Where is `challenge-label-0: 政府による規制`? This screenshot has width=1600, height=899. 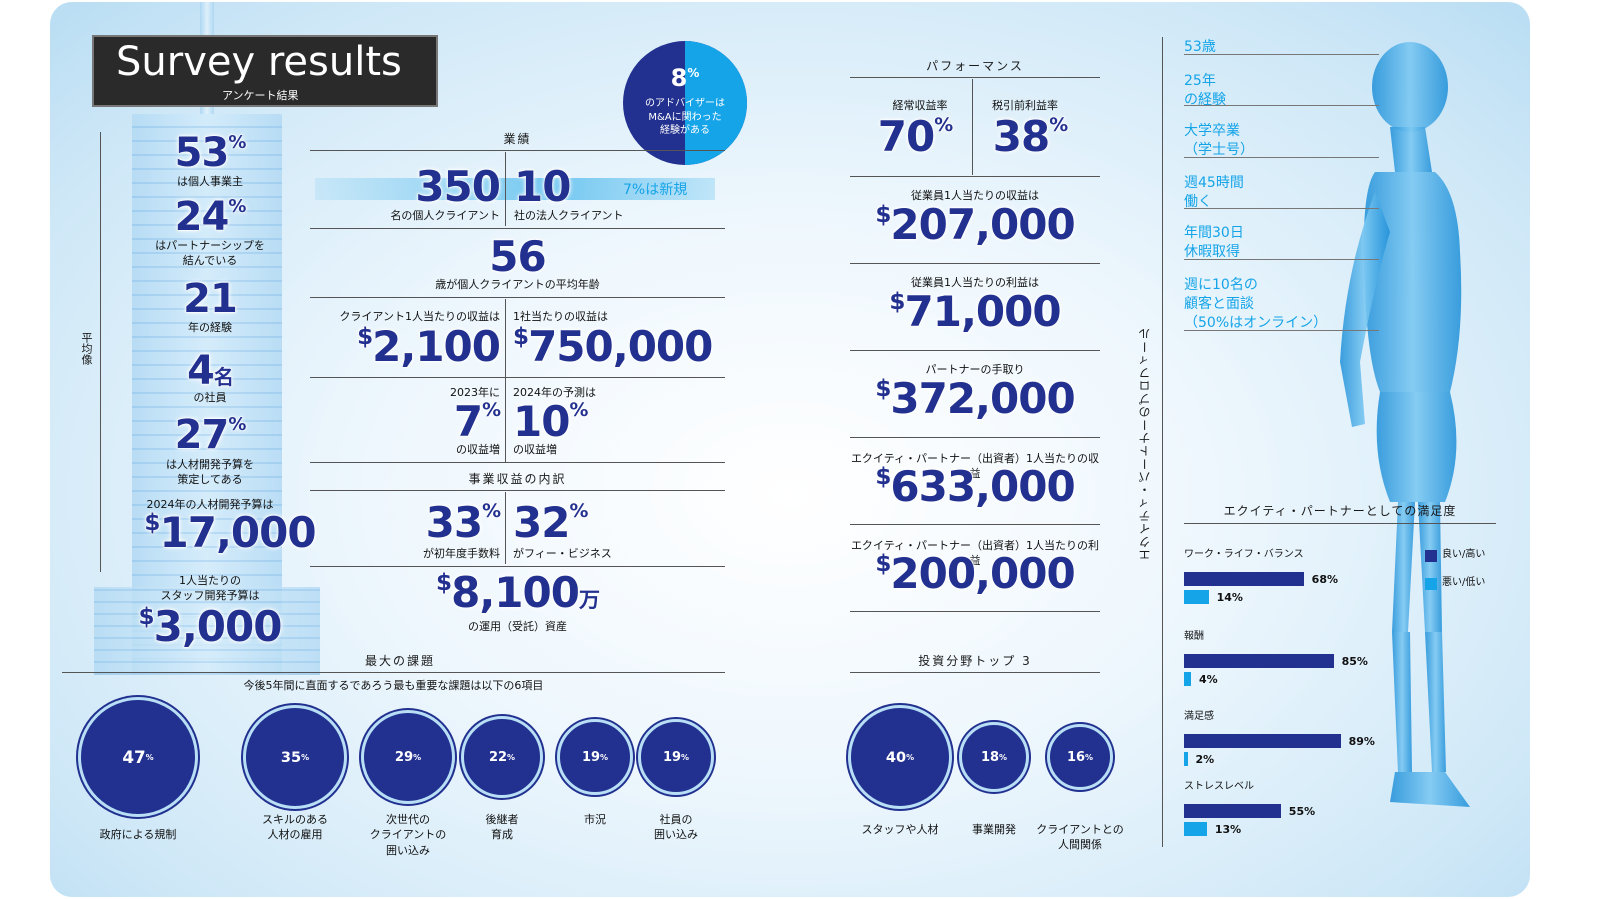 challenge-label-0: 政府による規制 is located at coordinates (138, 834).